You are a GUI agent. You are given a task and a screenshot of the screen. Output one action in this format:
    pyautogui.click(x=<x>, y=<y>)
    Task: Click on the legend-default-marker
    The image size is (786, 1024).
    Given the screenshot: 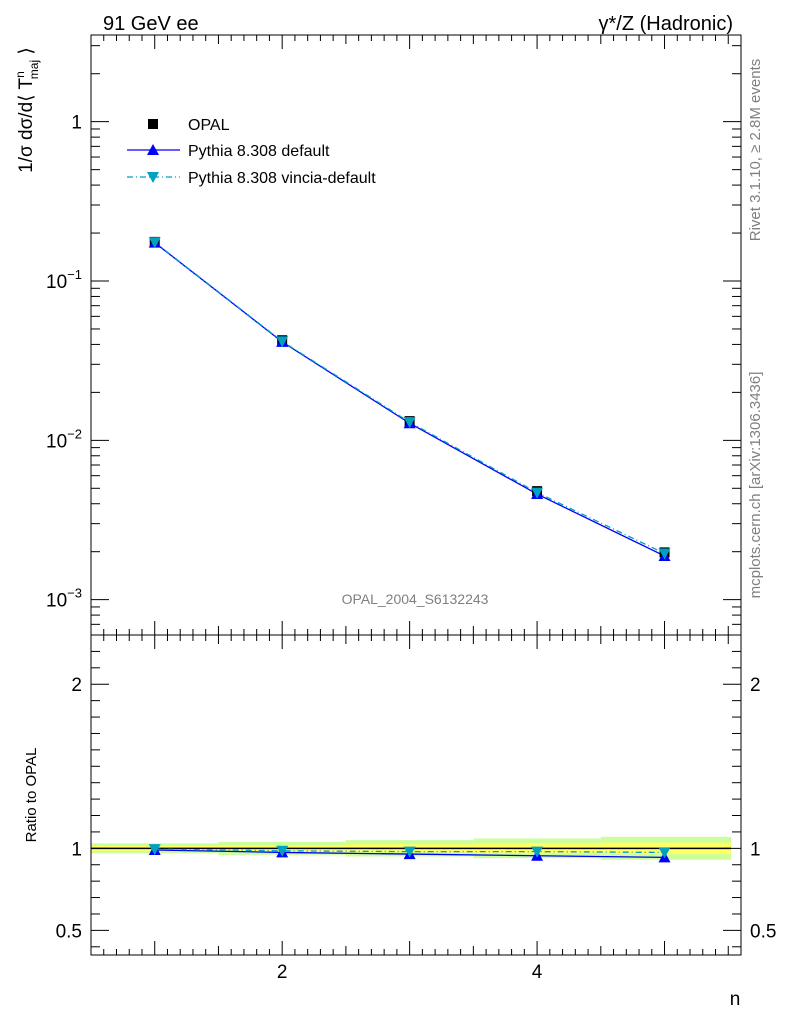 What is the action you would take?
    pyautogui.click(x=153, y=149)
    